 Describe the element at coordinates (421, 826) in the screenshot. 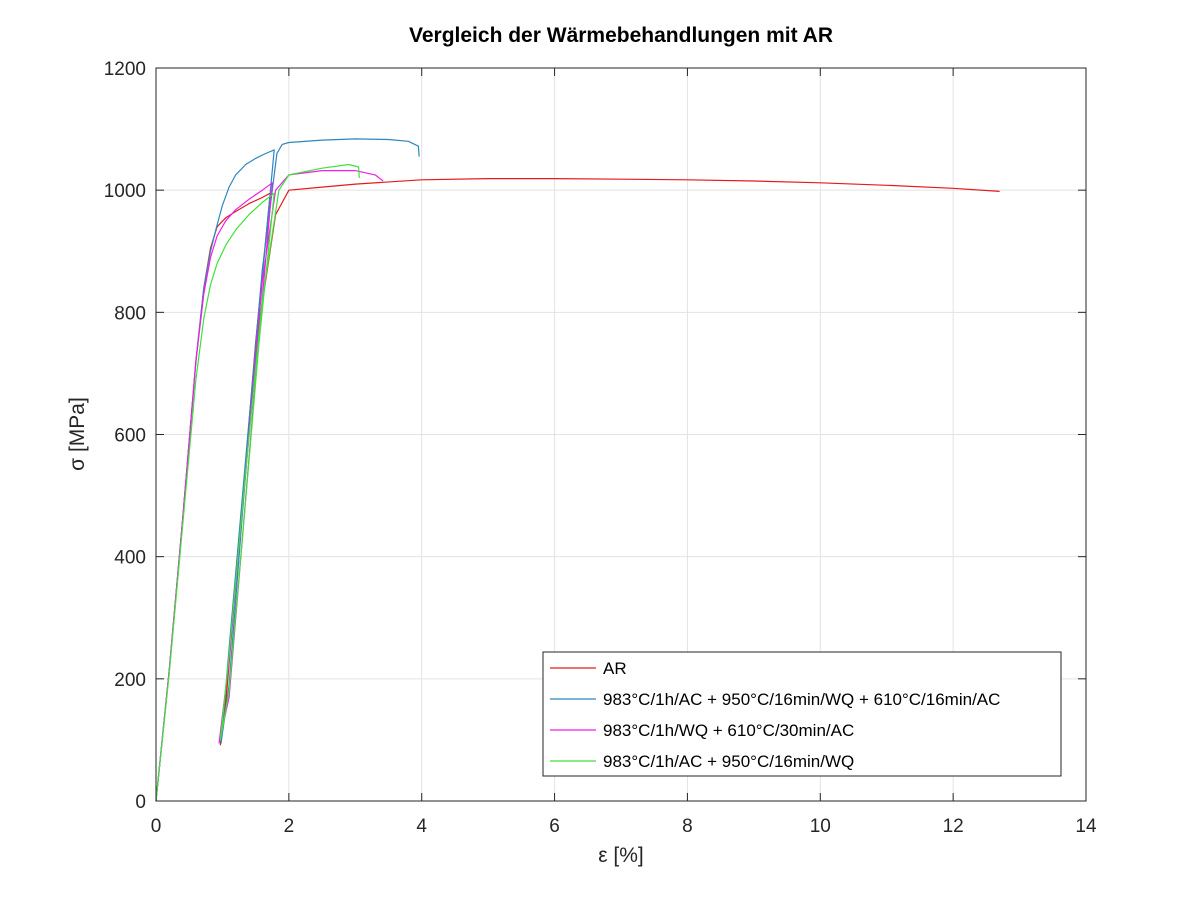

I see `x-tick-label: 4` at that location.